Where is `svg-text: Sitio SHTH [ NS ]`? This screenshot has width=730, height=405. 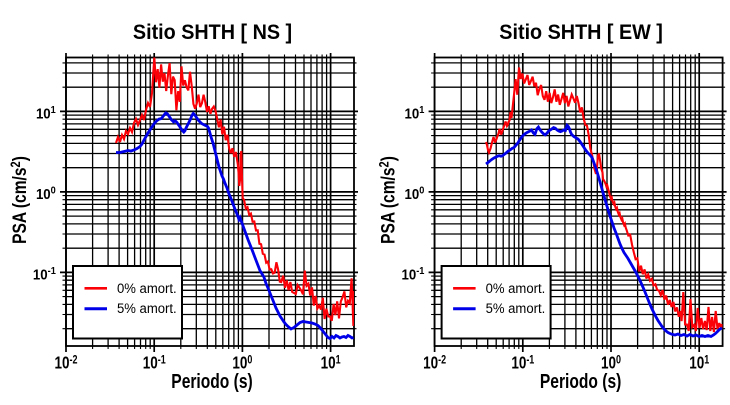 svg-text: Sitio SHTH [ NS ] is located at coordinates (212, 32).